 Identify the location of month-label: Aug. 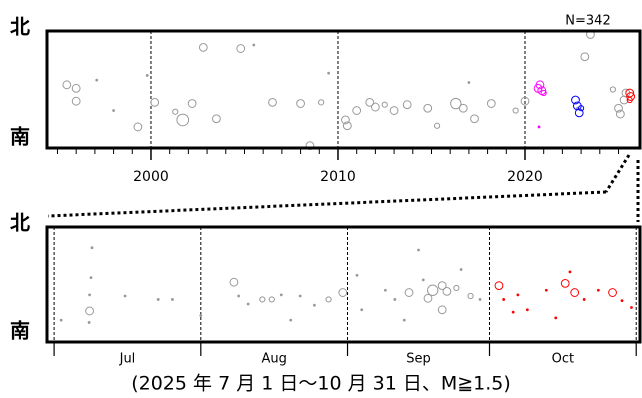
(273, 359).